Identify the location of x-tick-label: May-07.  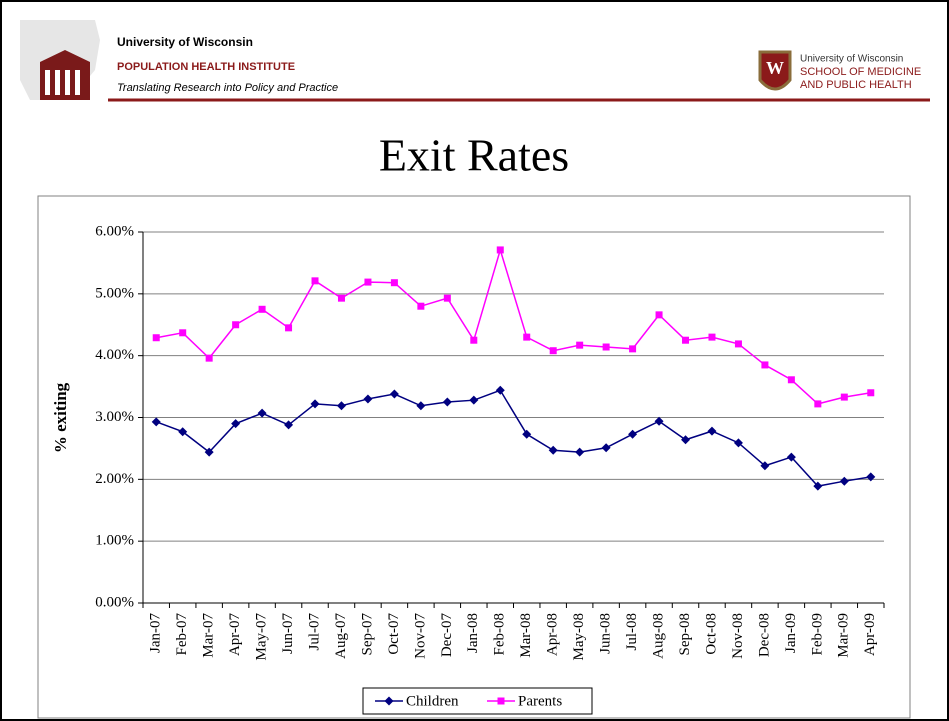
(262, 637).